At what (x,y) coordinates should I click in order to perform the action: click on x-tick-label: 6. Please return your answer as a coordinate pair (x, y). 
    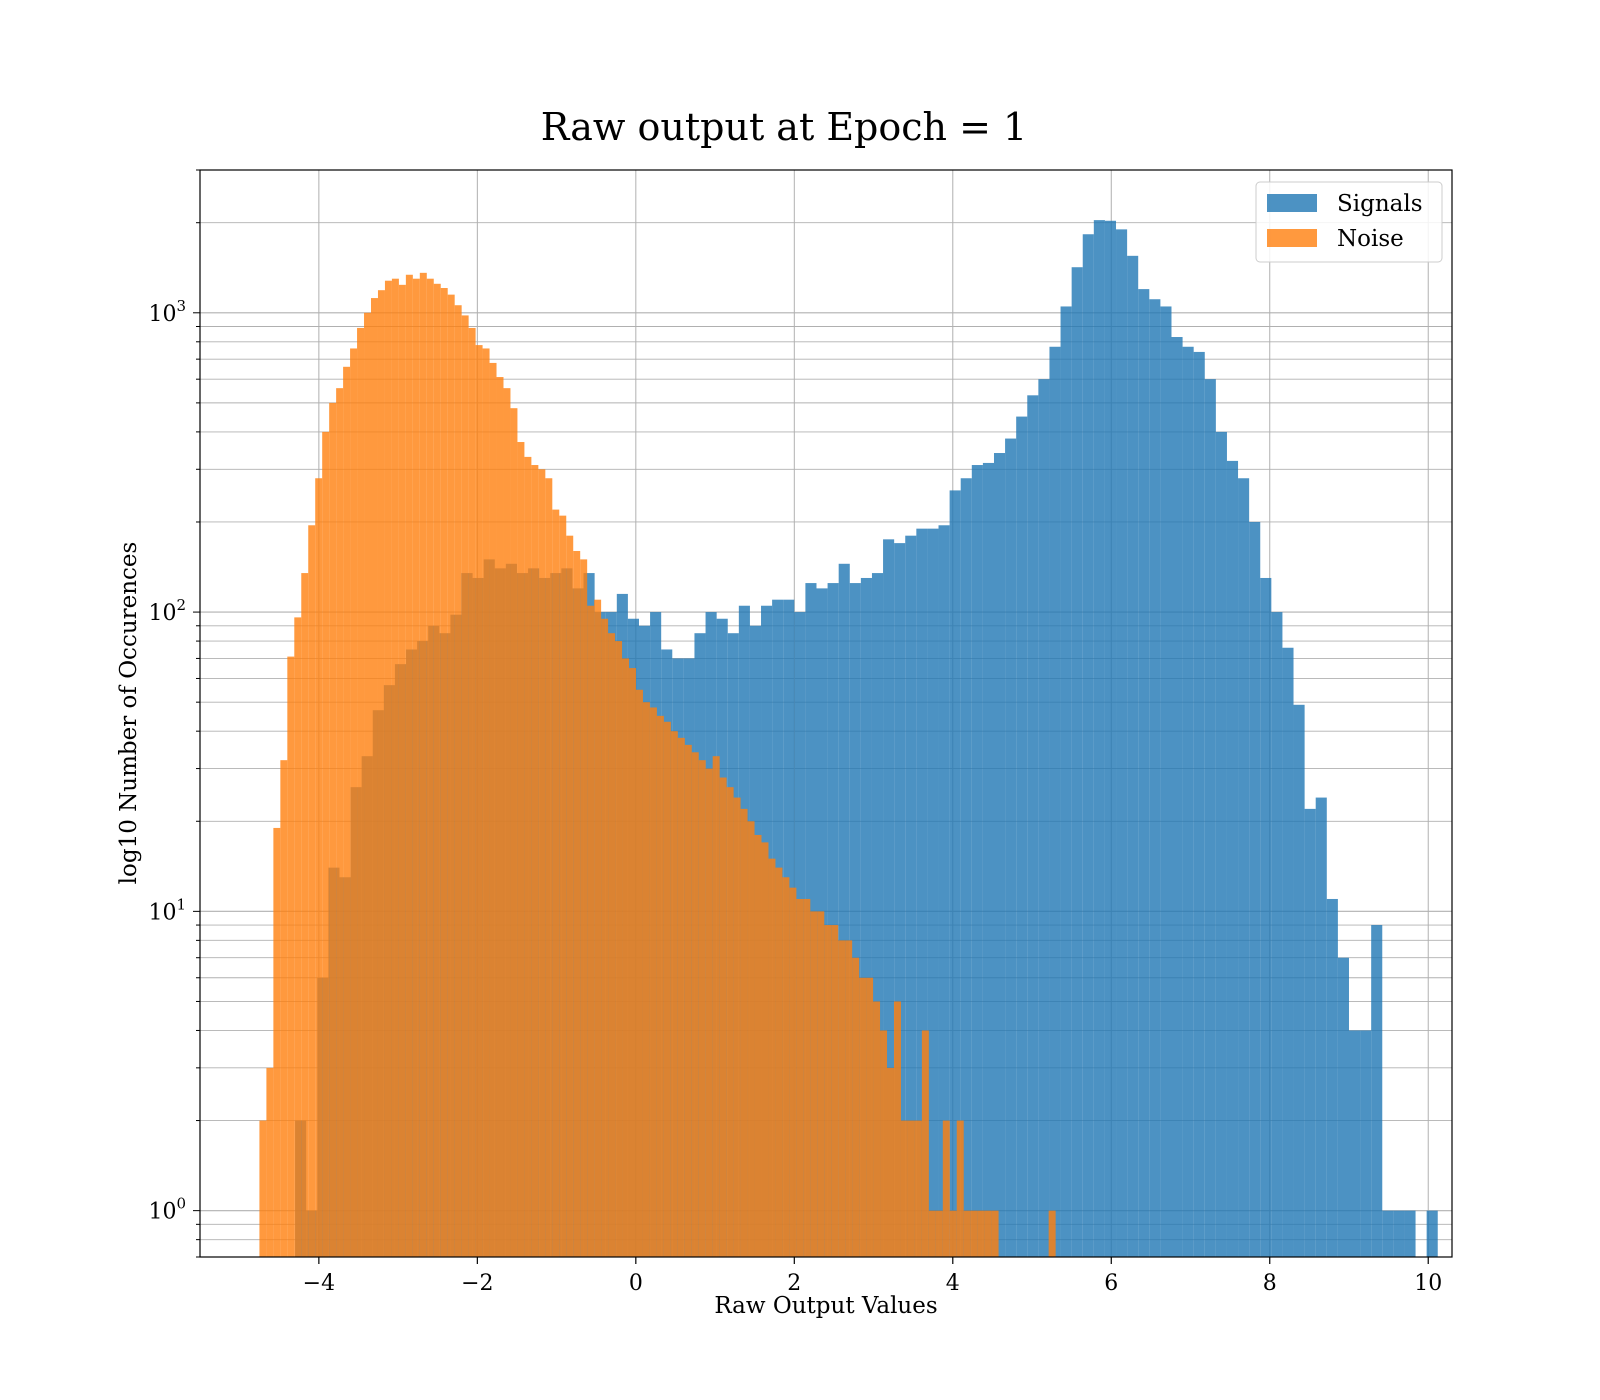
    Looking at the image, I should click on (1111, 1283).